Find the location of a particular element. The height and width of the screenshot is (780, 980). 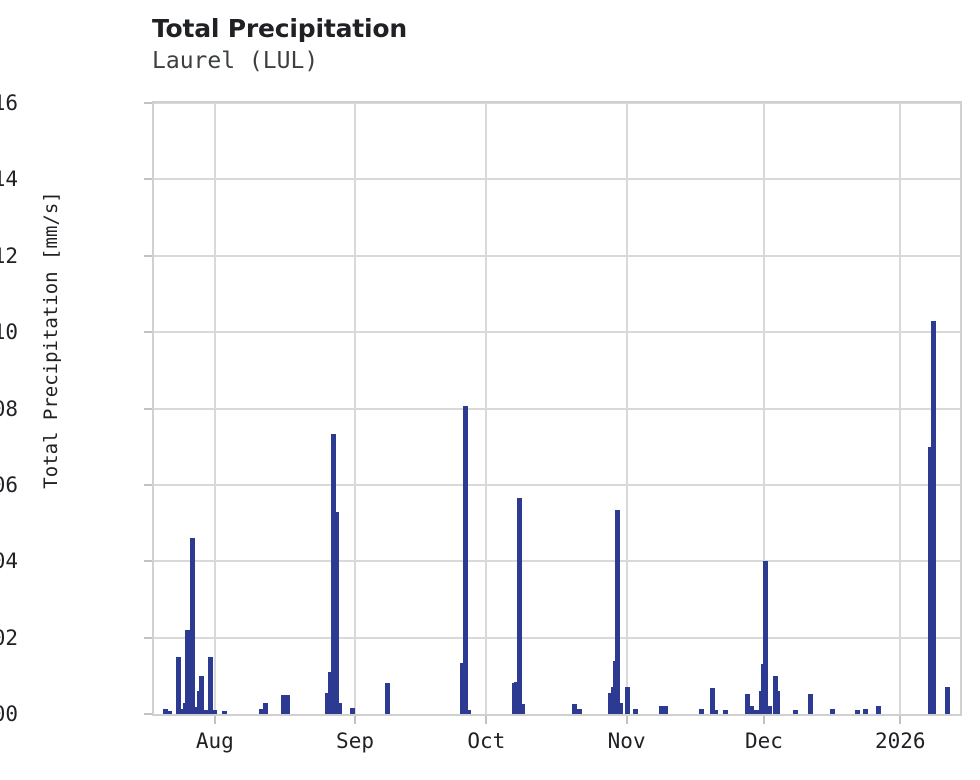

chart-subtitle: Laurel (LUL) is located at coordinates (235, 61).